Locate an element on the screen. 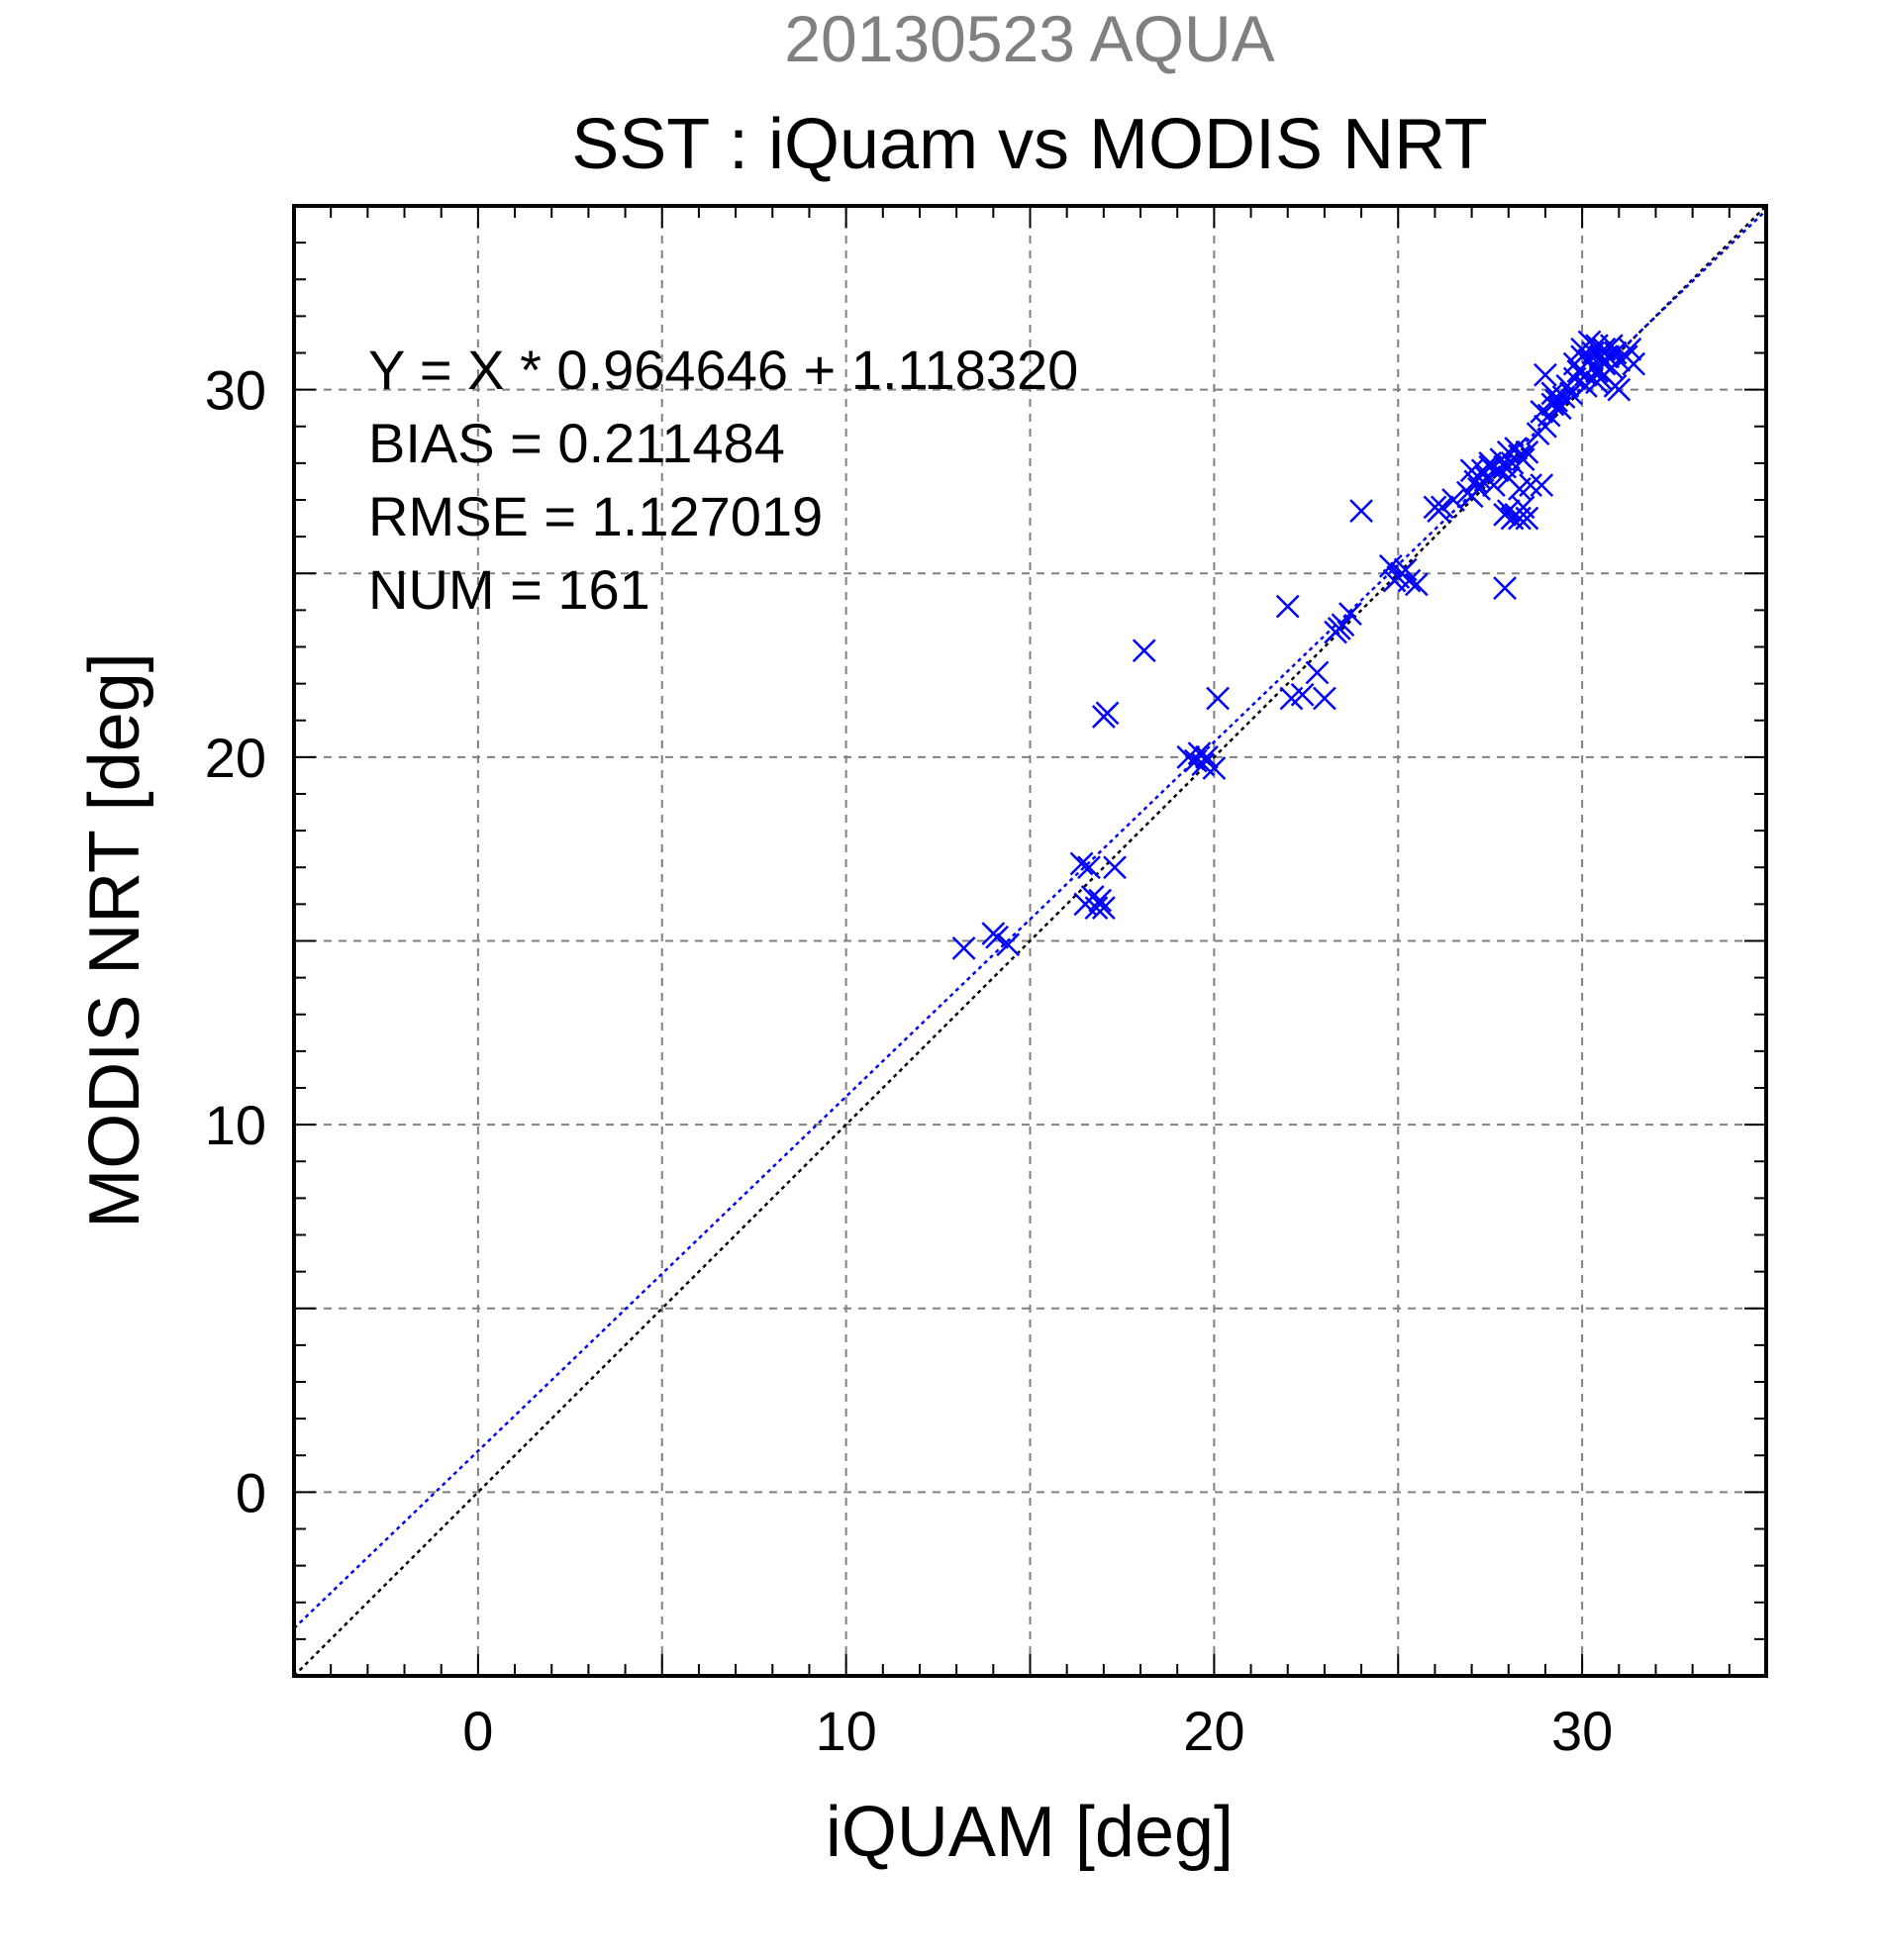 This screenshot has height=1960, width=1881. x-axis-label: iQUAM [deg] is located at coordinates (1030, 1832).